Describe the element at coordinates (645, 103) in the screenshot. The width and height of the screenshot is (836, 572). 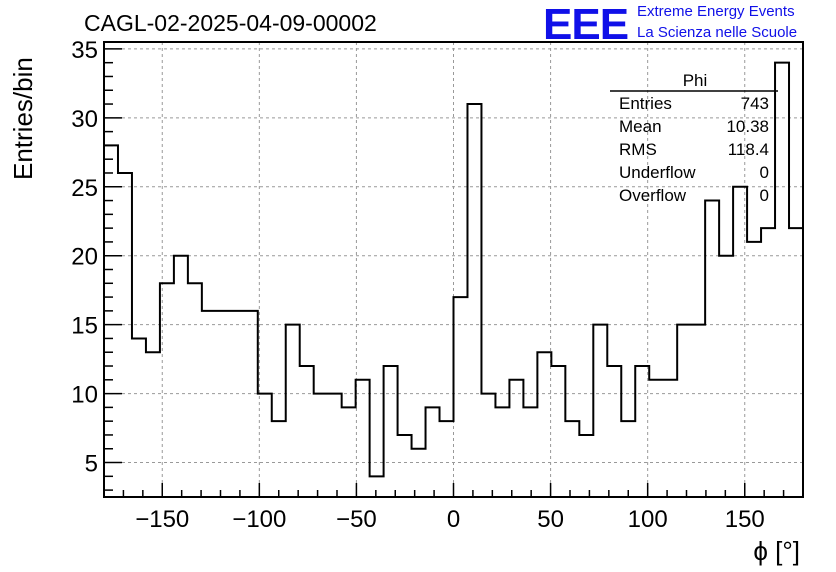
I see `stats-label: Entries` at that location.